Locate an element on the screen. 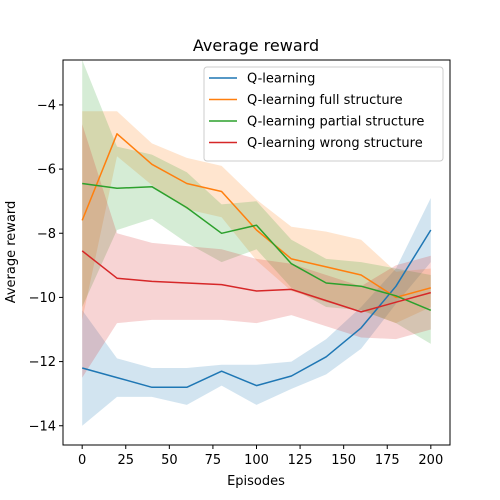 This screenshot has height=500, width=500. legend-box is located at coordinates (323, 114).